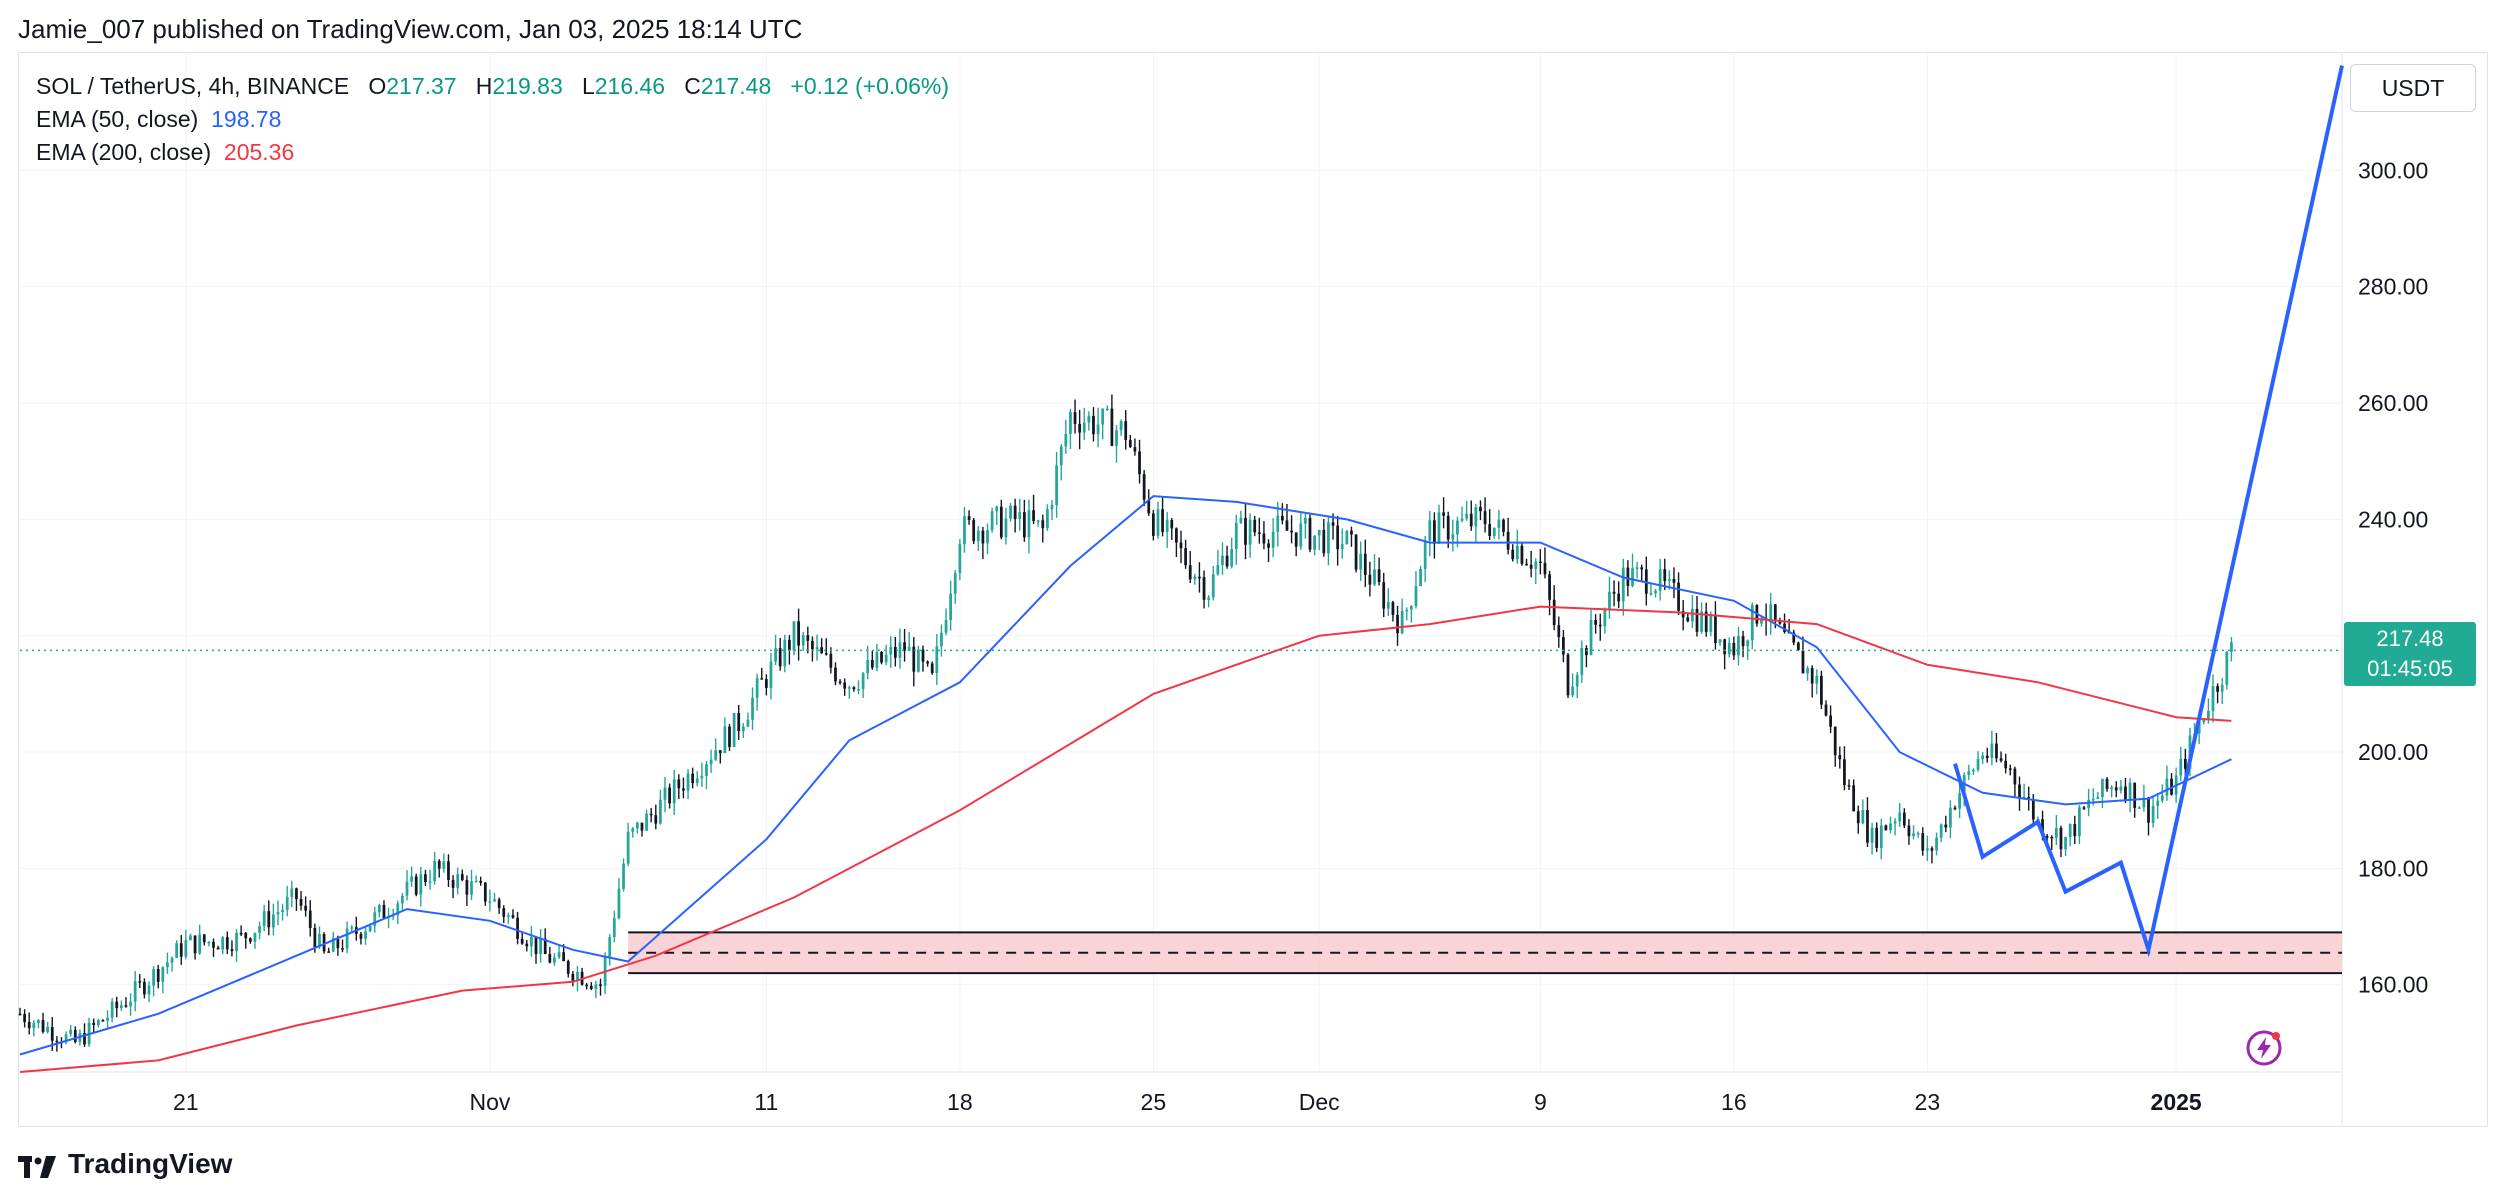  What do you see at coordinates (193, 86) in the screenshot?
I see `legend-symbol: SOL / TetherUS, 4h, BINANCE` at bounding box center [193, 86].